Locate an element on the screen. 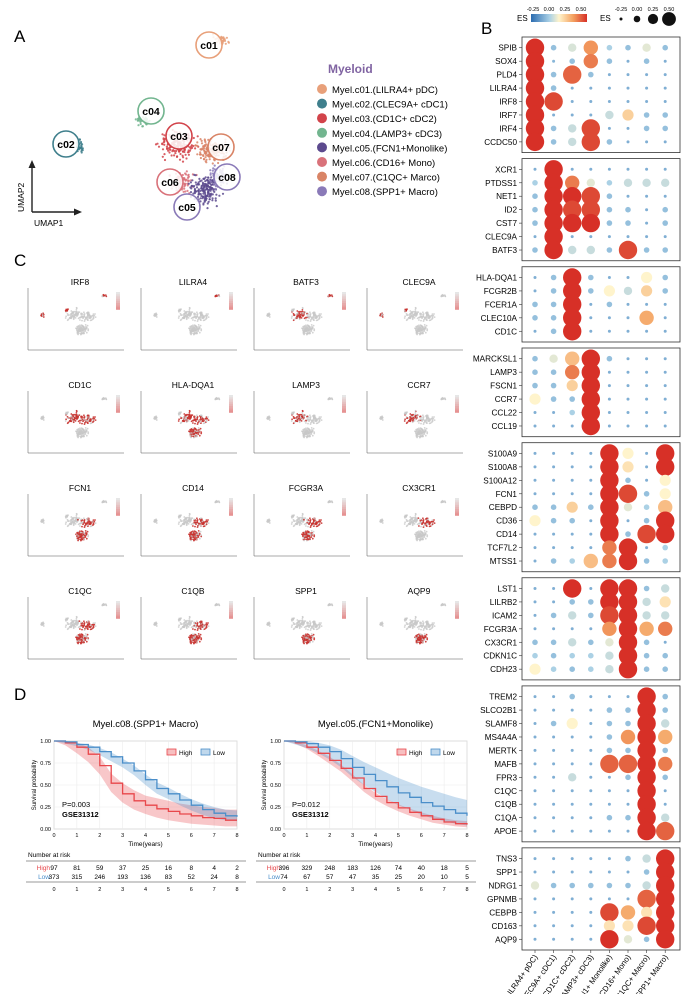 The image size is (691, 999). feature-plot: CD14 is located at coordinates (189, 519).